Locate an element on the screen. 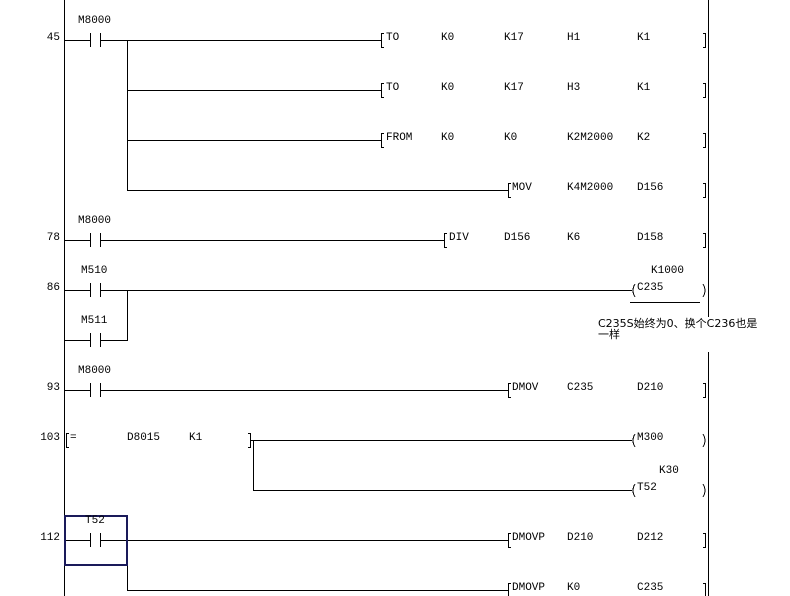  instruction: DMOV is located at coordinates (525, 388).